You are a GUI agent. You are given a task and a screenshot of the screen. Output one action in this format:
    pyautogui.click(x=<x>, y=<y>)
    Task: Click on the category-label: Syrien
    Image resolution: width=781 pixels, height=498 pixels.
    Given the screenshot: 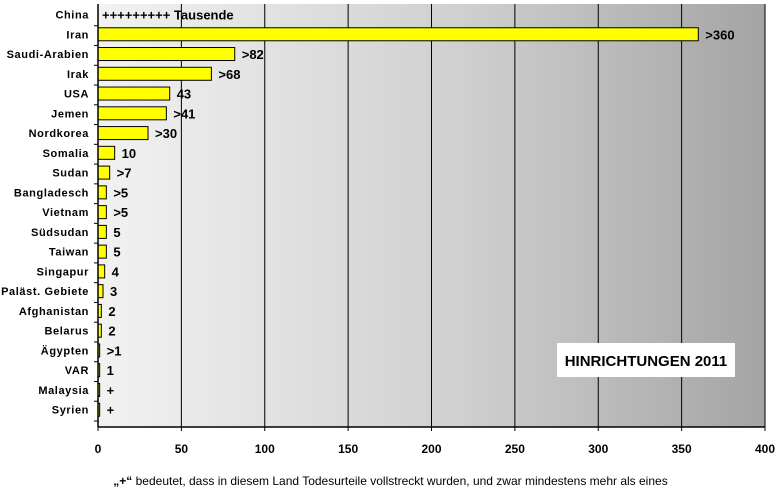 What is the action you would take?
    pyautogui.click(x=70, y=411)
    